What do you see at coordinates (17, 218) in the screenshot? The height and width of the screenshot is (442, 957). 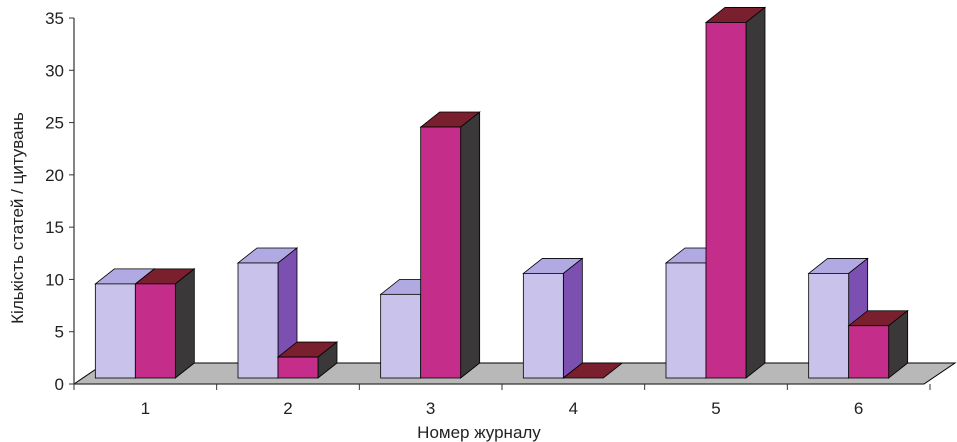 I see `y-axis-title: Кількість статей / цитувань` at bounding box center [17, 218].